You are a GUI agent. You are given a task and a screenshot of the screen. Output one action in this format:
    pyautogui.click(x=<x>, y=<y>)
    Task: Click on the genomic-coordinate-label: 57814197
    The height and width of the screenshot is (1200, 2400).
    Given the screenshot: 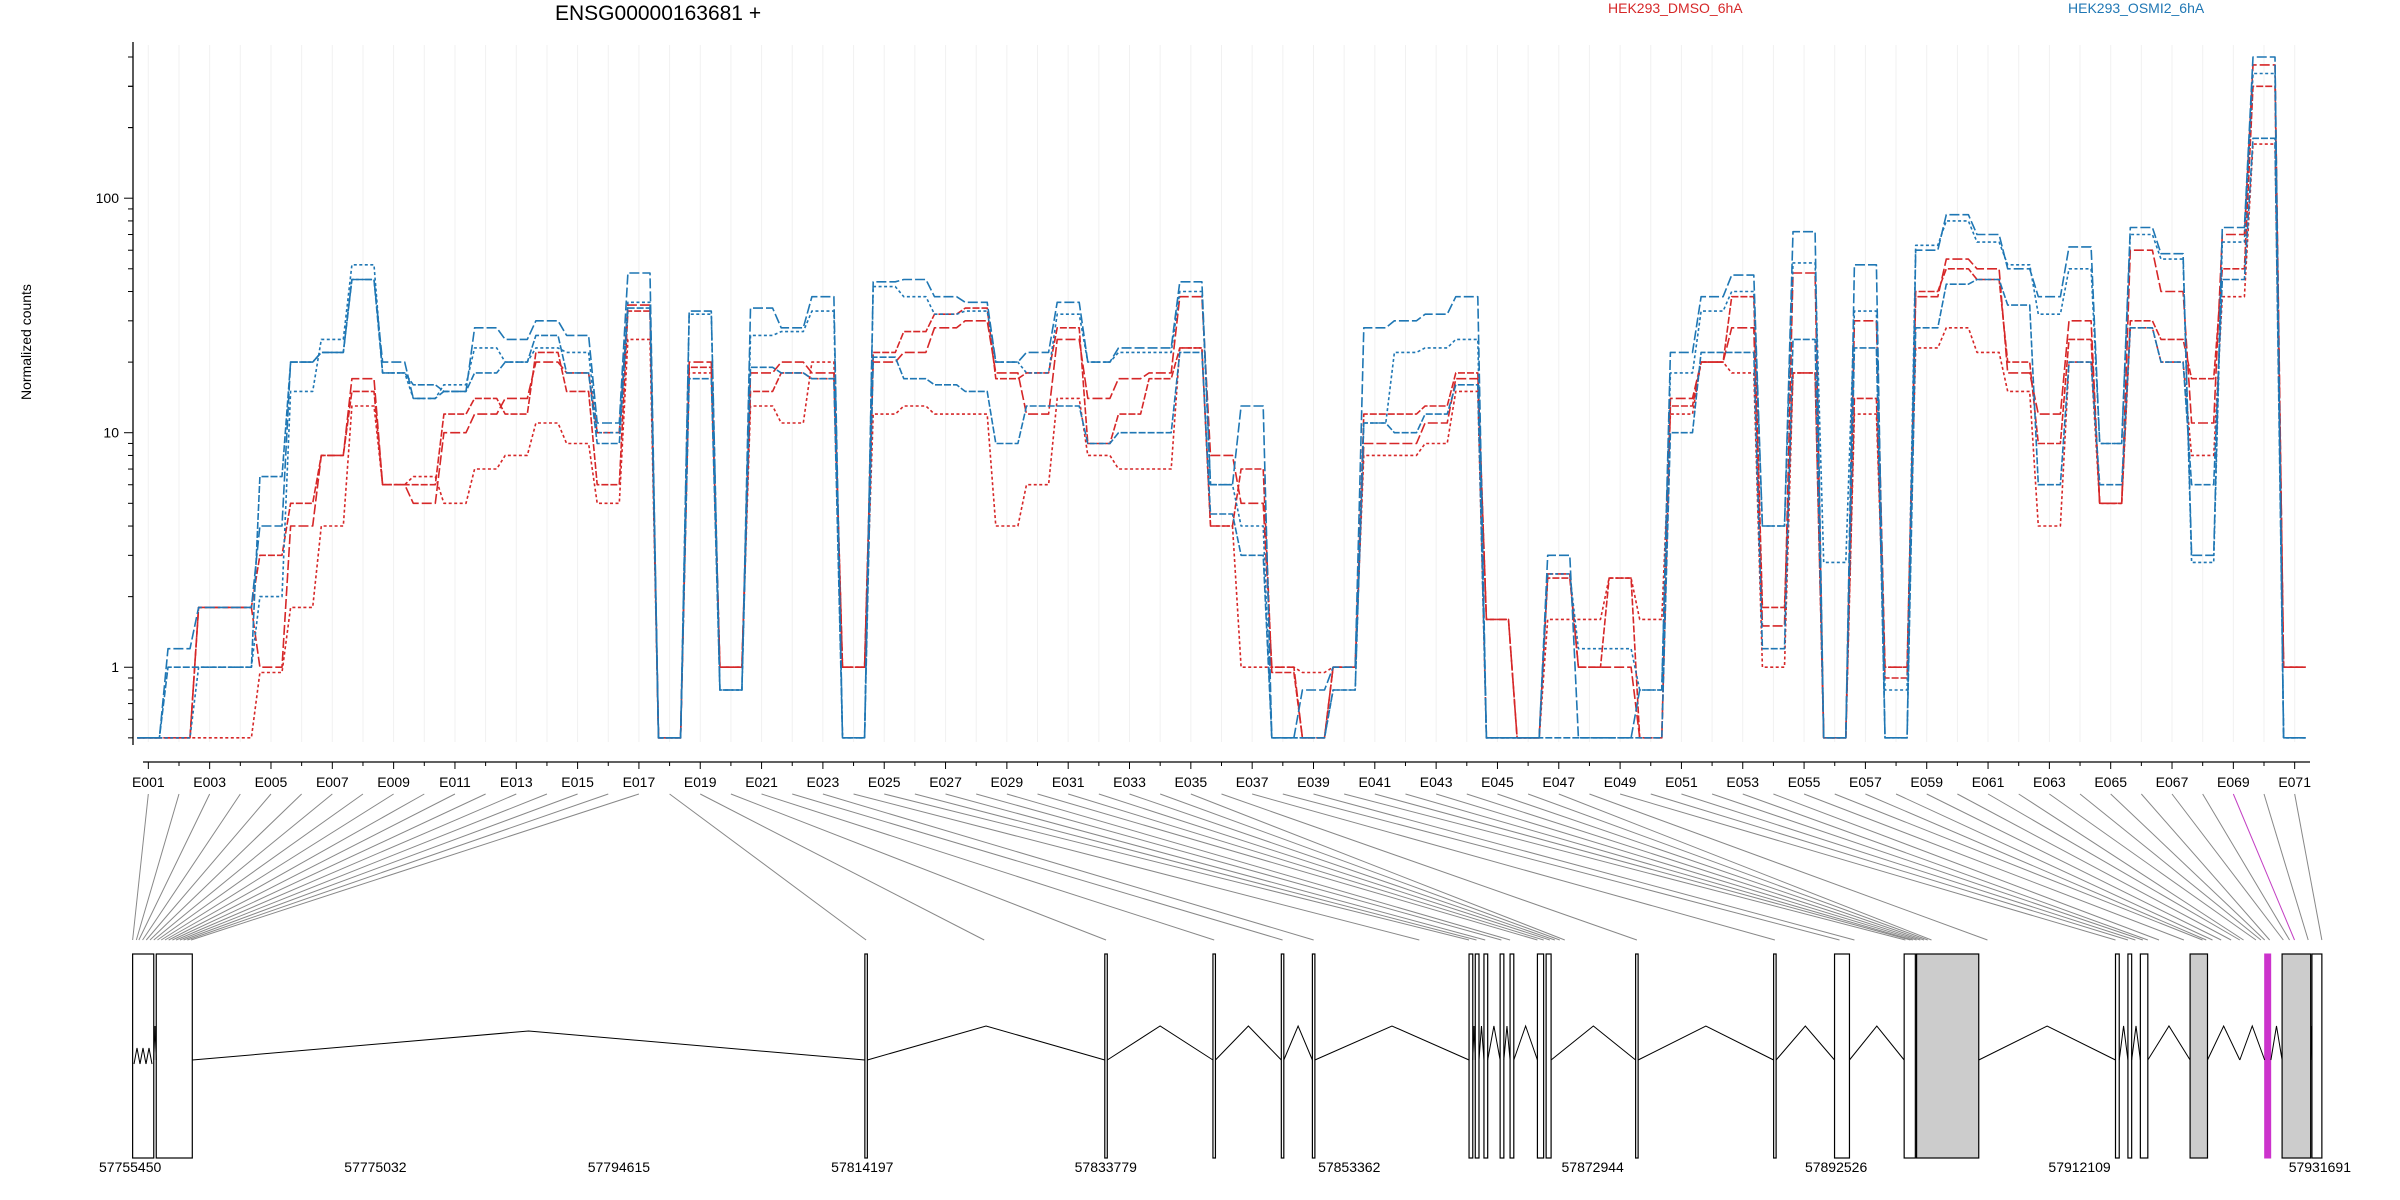 What is the action you would take?
    pyautogui.click(x=862, y=1167)
    